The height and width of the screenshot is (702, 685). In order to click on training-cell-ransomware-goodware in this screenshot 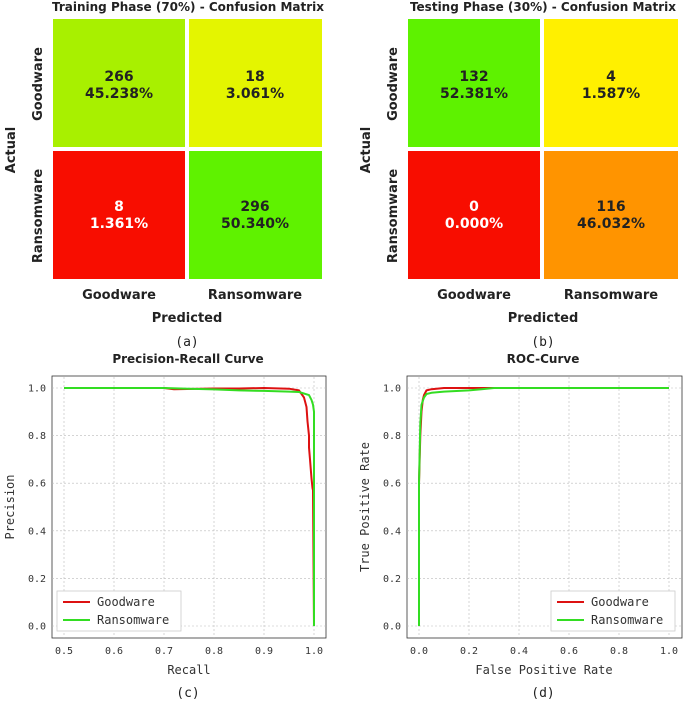, I will do `click(119, 215)`.